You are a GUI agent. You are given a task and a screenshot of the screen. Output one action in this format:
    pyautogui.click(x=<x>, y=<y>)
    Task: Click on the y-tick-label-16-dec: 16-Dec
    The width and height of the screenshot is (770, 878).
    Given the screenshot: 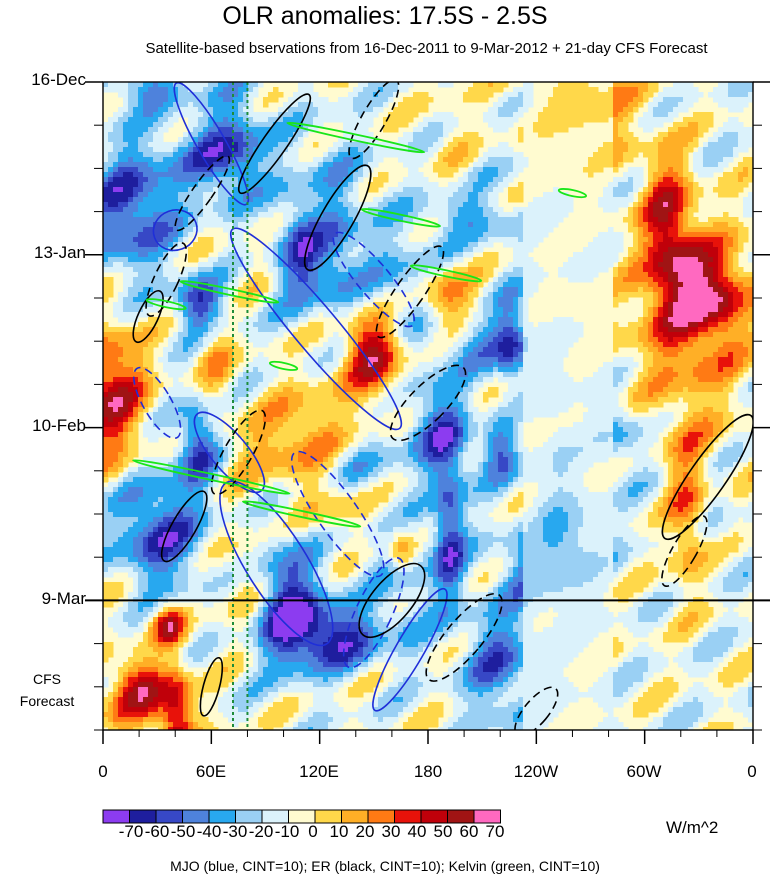 What is the action you would take?
    pyautogui.click(x=58, y=79)
    